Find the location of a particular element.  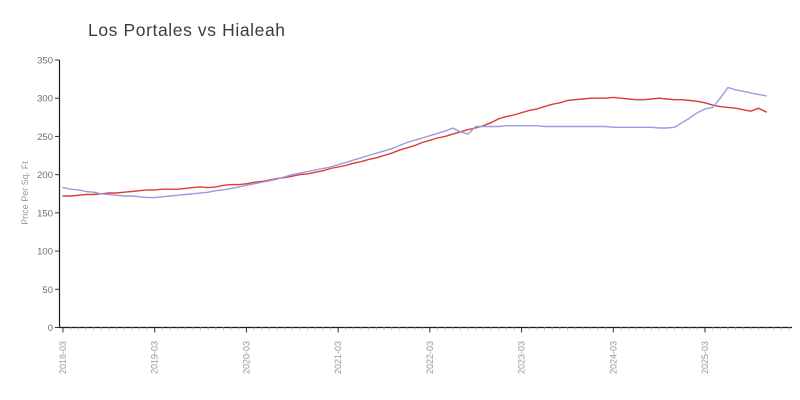

x-tick-label: 2018-03 is located at coordinates (63, 357).